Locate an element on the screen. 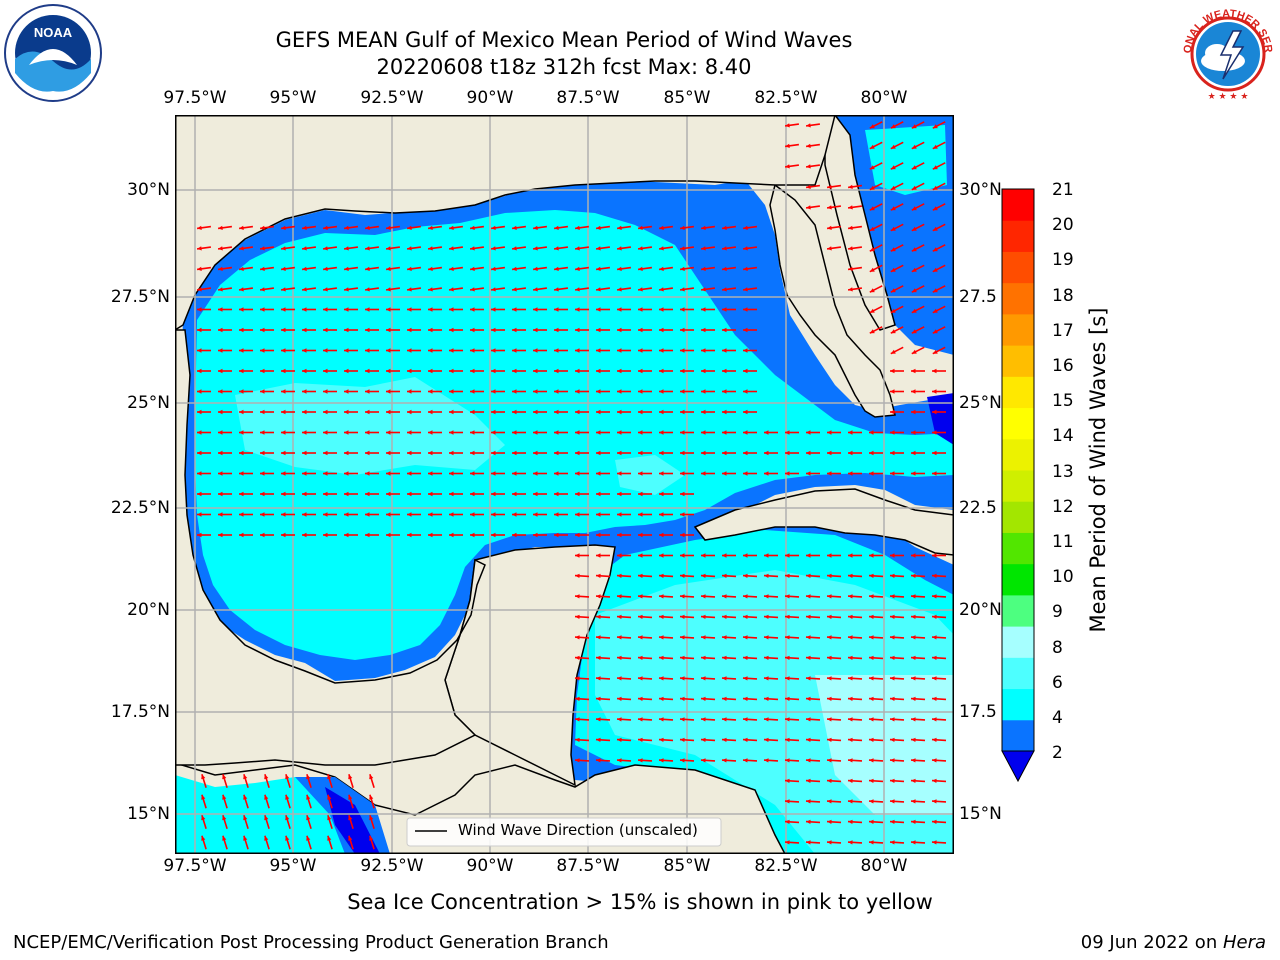  colorbar-tick-label: 14 is located at coordinates (1063, 436).